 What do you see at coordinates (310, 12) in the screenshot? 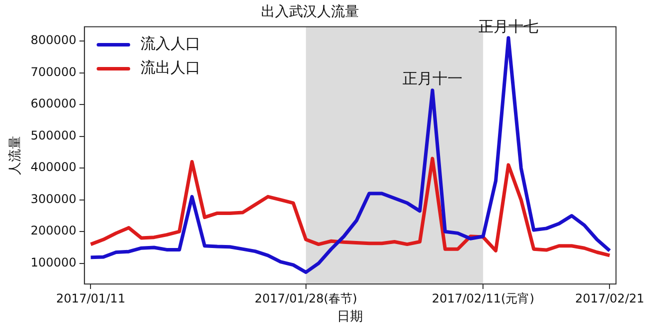
I see `chart-title: 出入武汉人流量` at bounding box center [310, 12].